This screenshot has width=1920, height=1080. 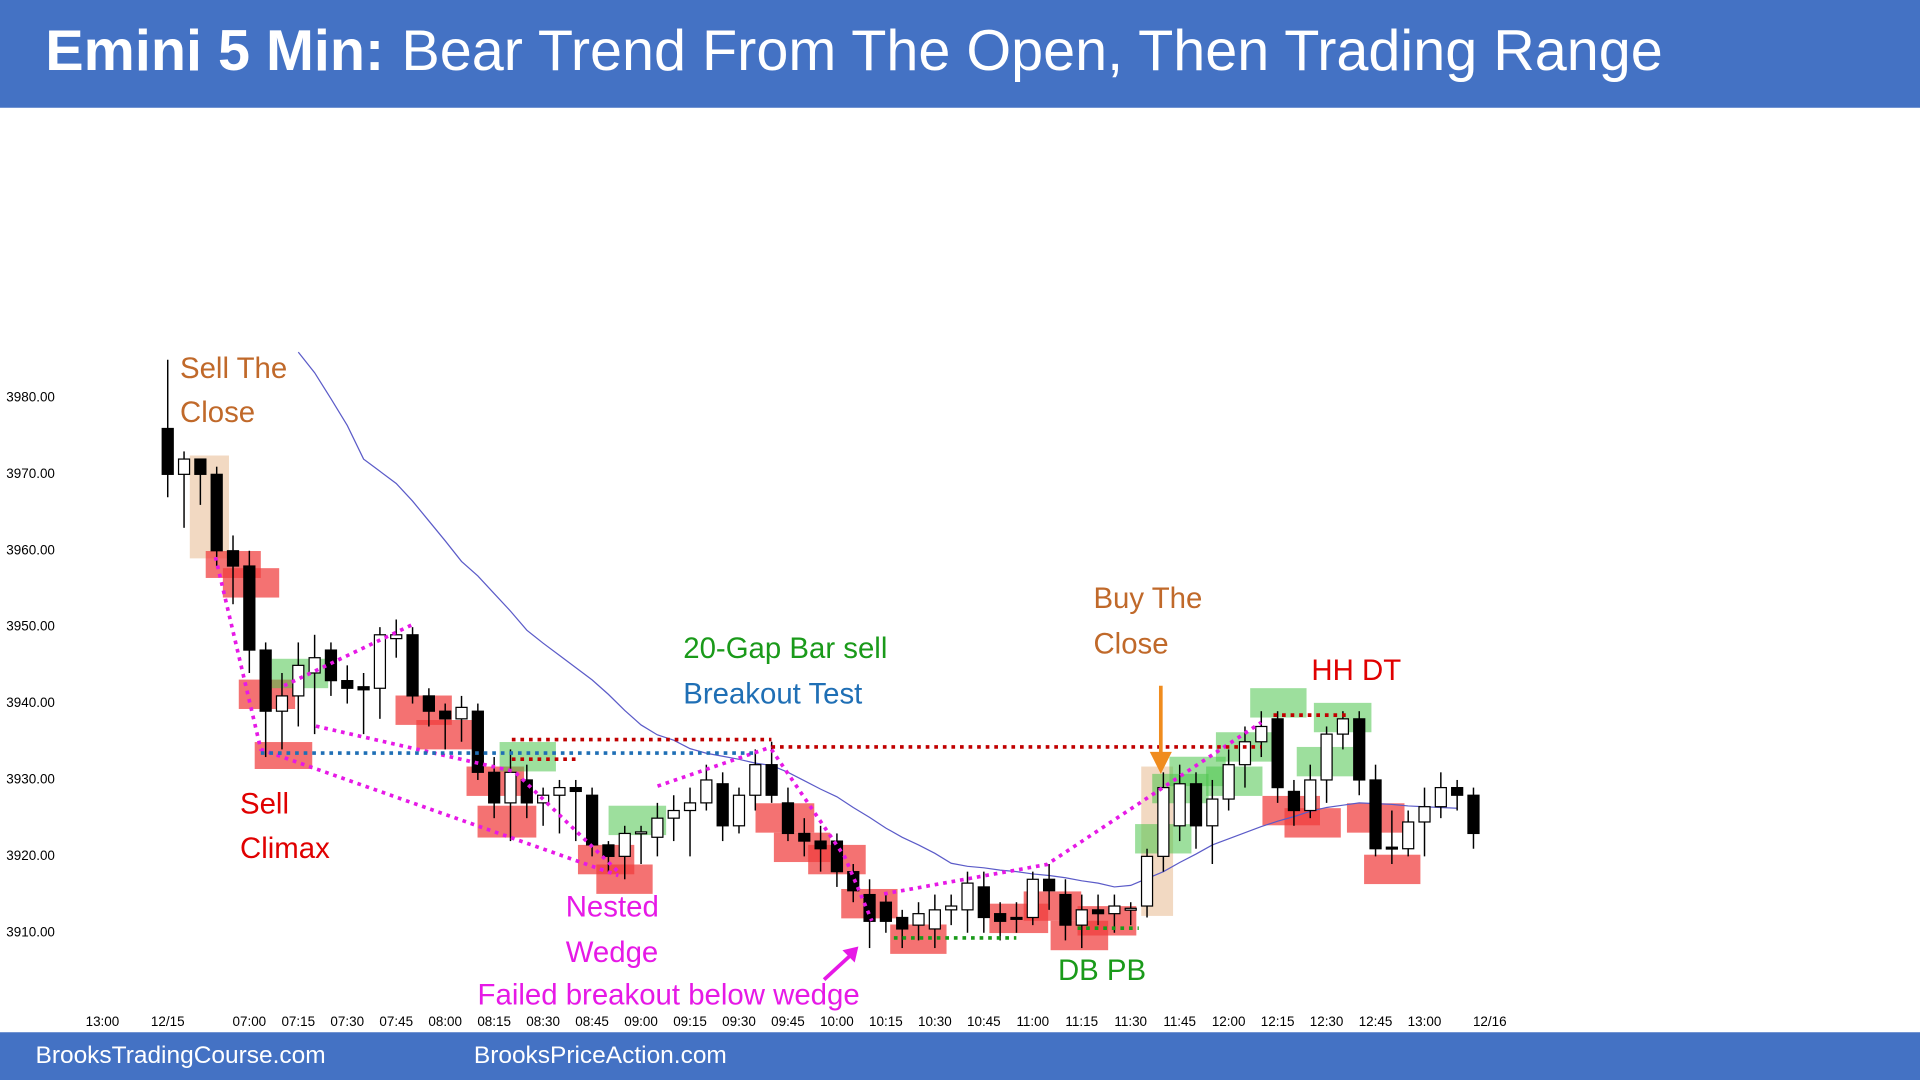 I want to click on green-box, so click(x=1278, y=703).